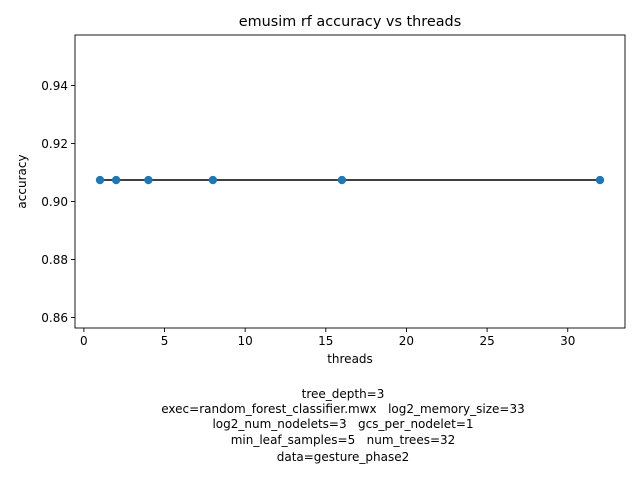 The height and width of the screenshot is (484, 640). What do you see at coordinates (54, 86) in the screenshot?
I see `y-tick-label: 0.94` at bounding box center [54, 86].